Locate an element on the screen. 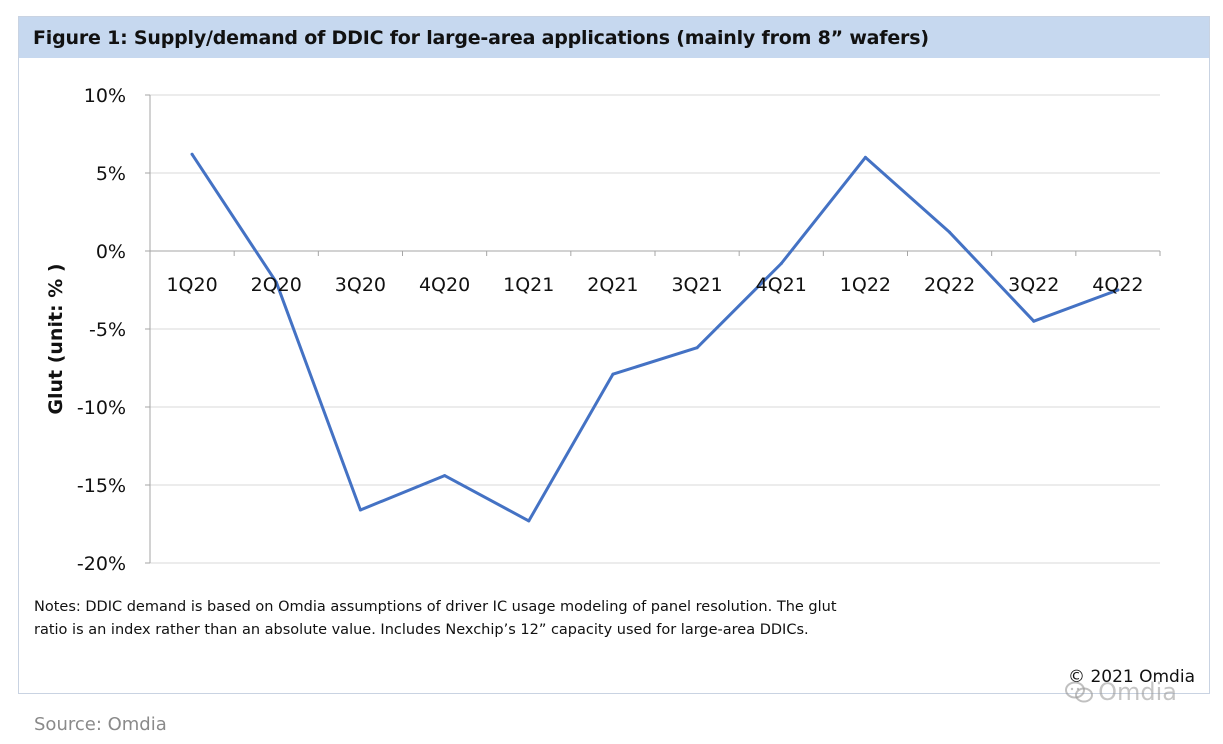  x-tick-label-3q21: 3Q21 is located at coordinates (696, 285).